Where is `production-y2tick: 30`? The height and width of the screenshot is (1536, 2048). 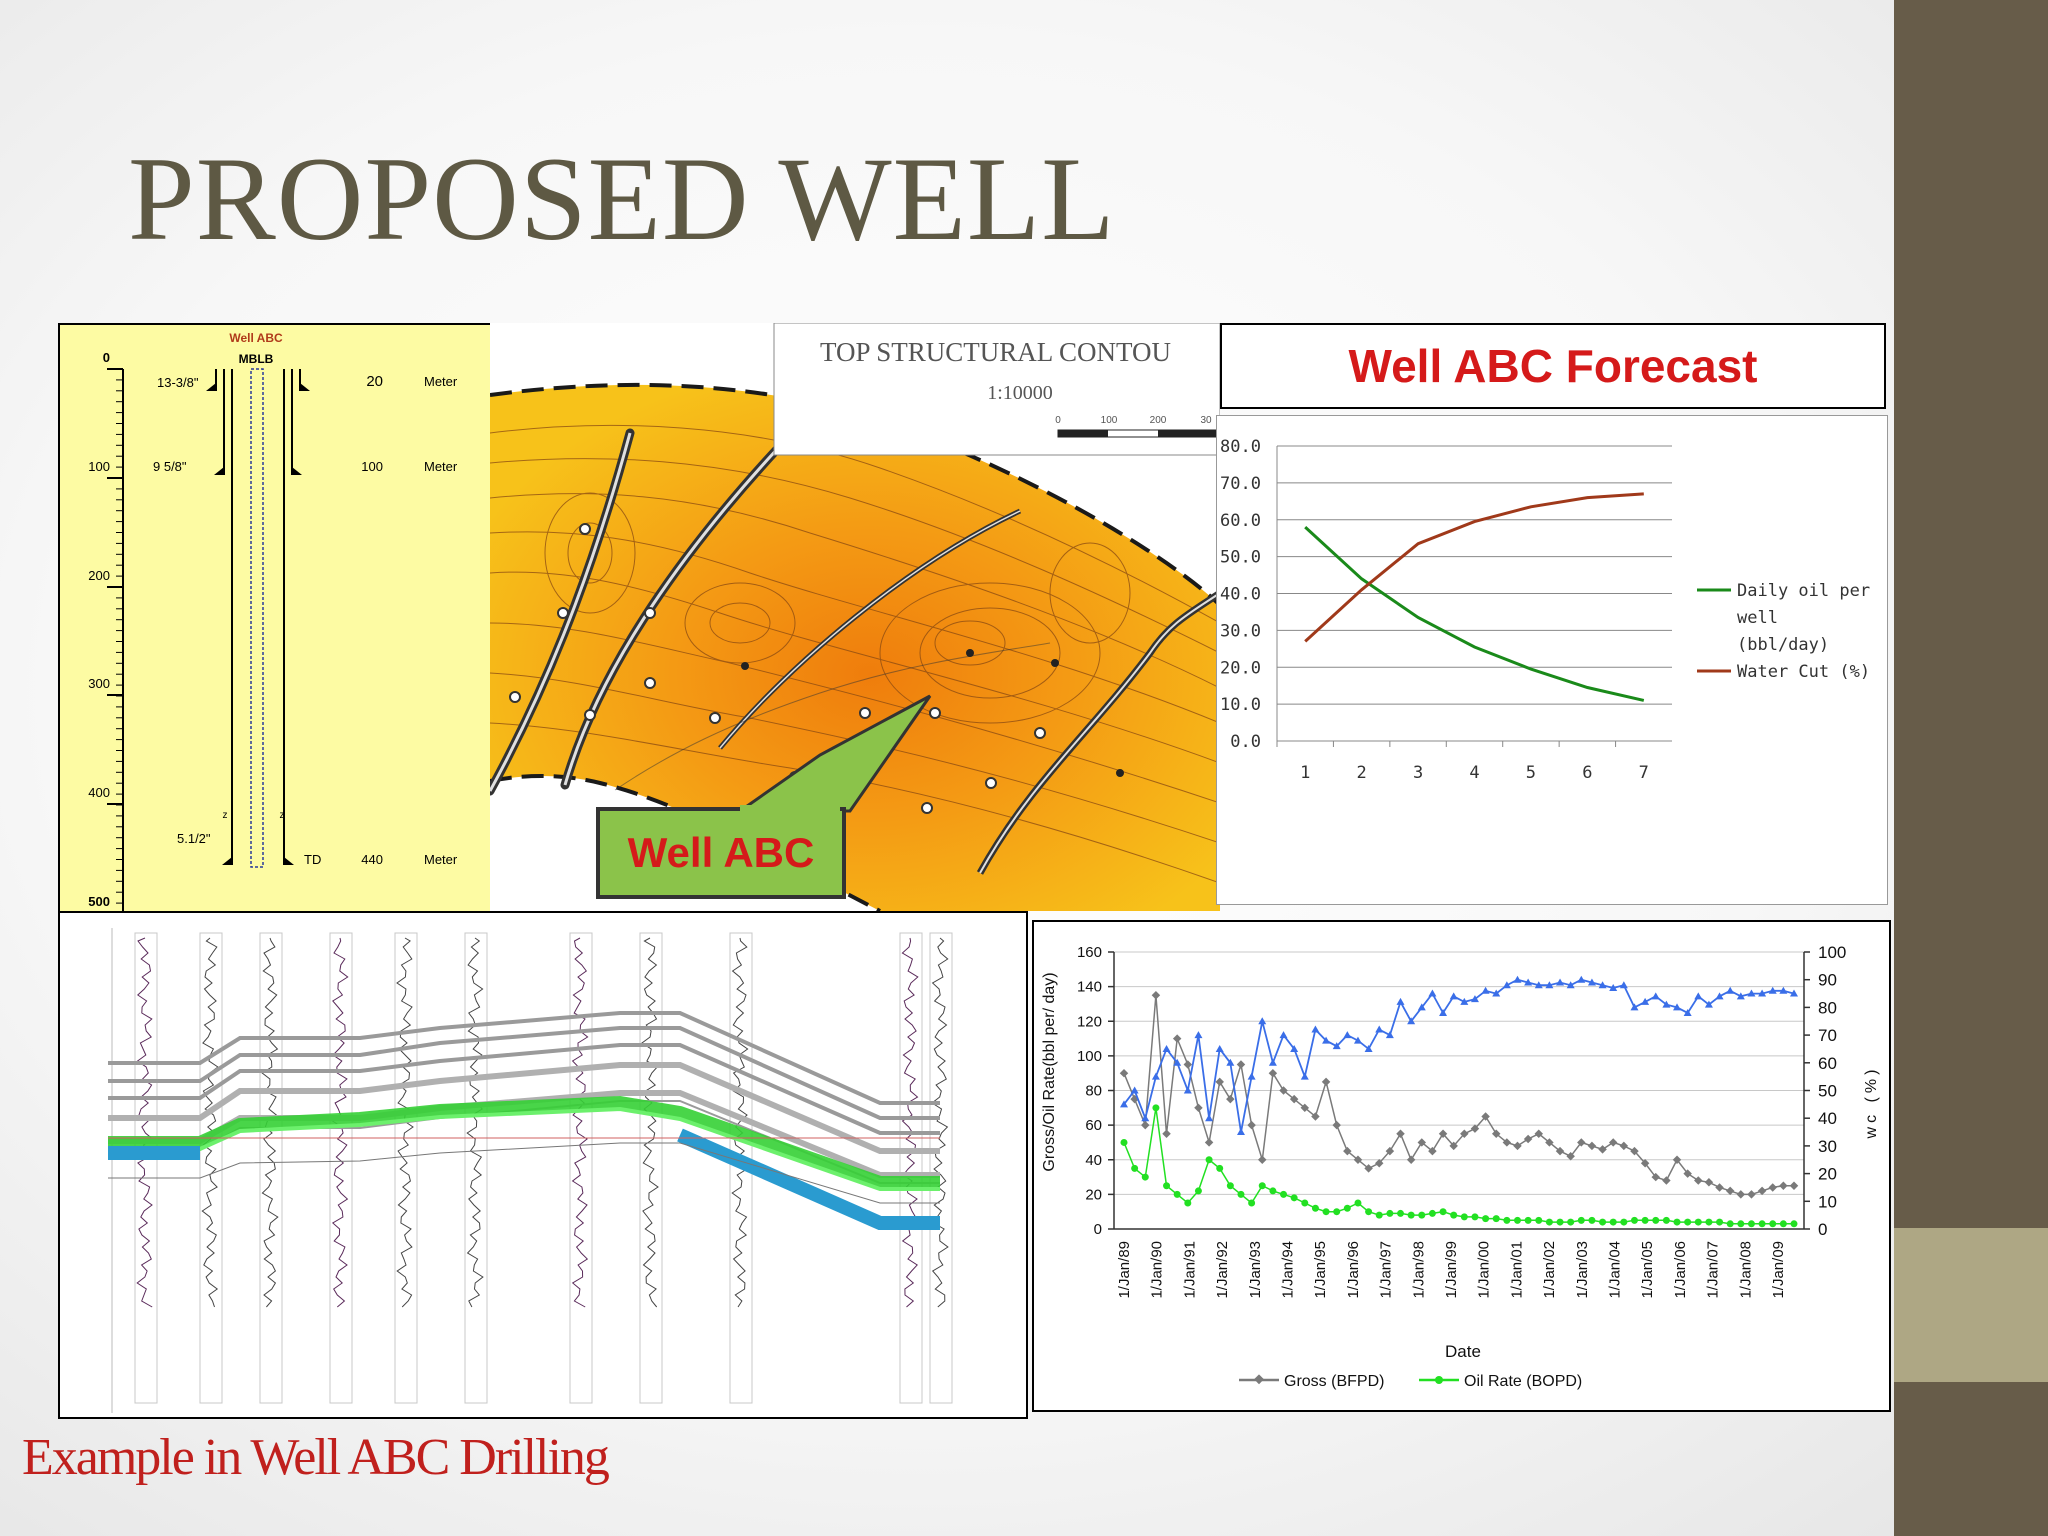 production-y2tick: 30 is located at coordinates (1827, 1146).